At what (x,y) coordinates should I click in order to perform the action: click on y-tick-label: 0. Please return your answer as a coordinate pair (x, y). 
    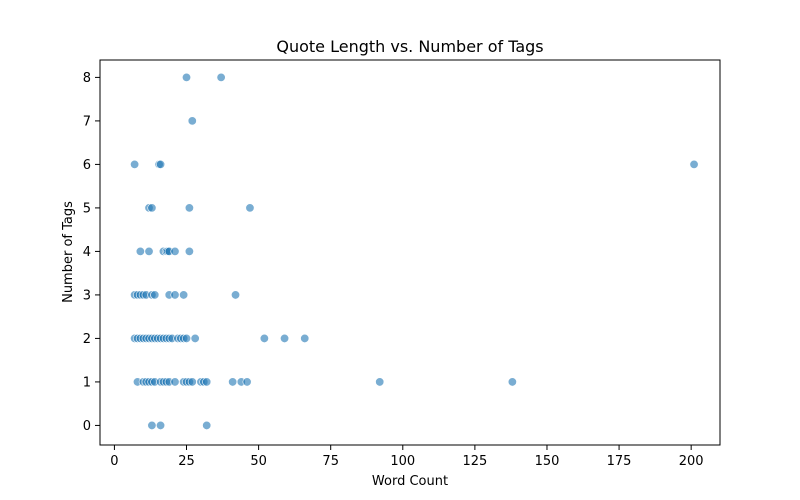
    Looking at the image, I should click on (87, 426).